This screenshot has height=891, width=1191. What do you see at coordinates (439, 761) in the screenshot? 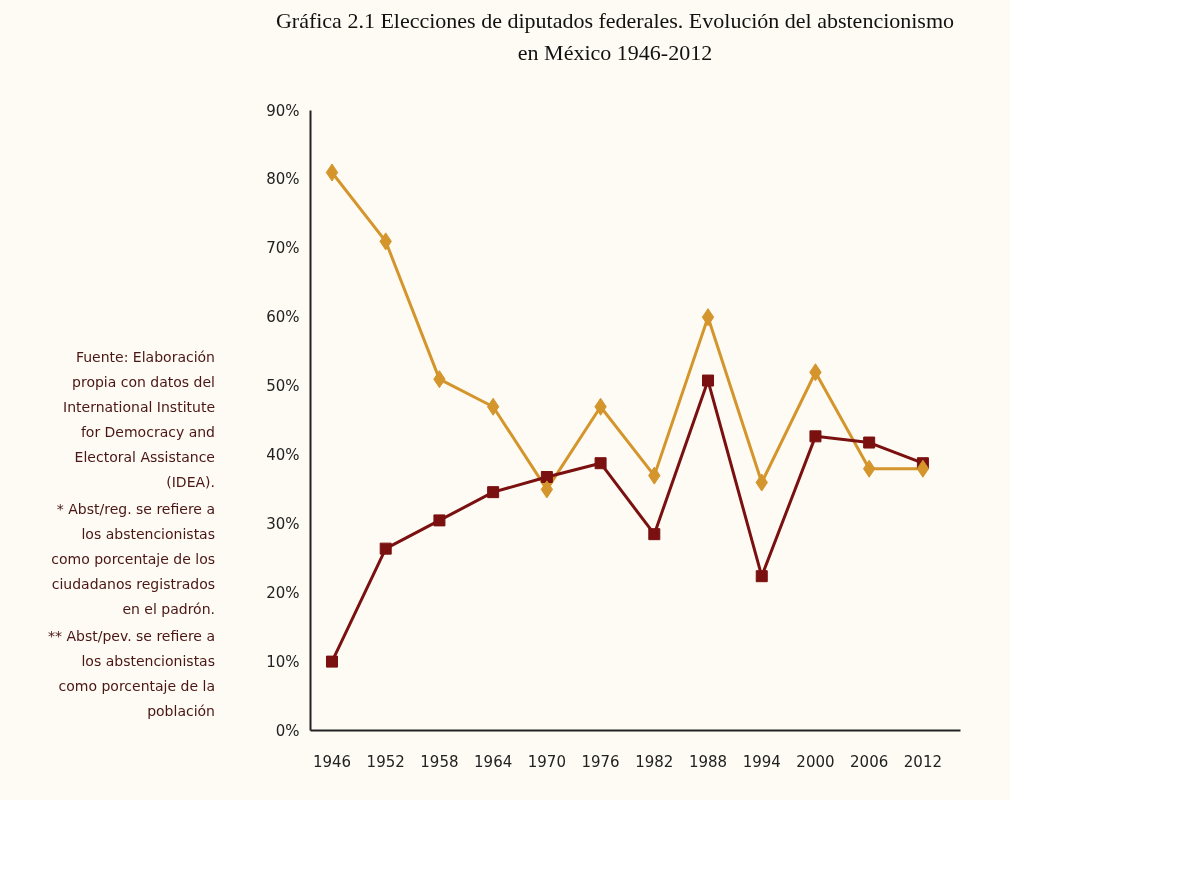
I see `x-tick-label: 1958` at bounding box center [439, 761].